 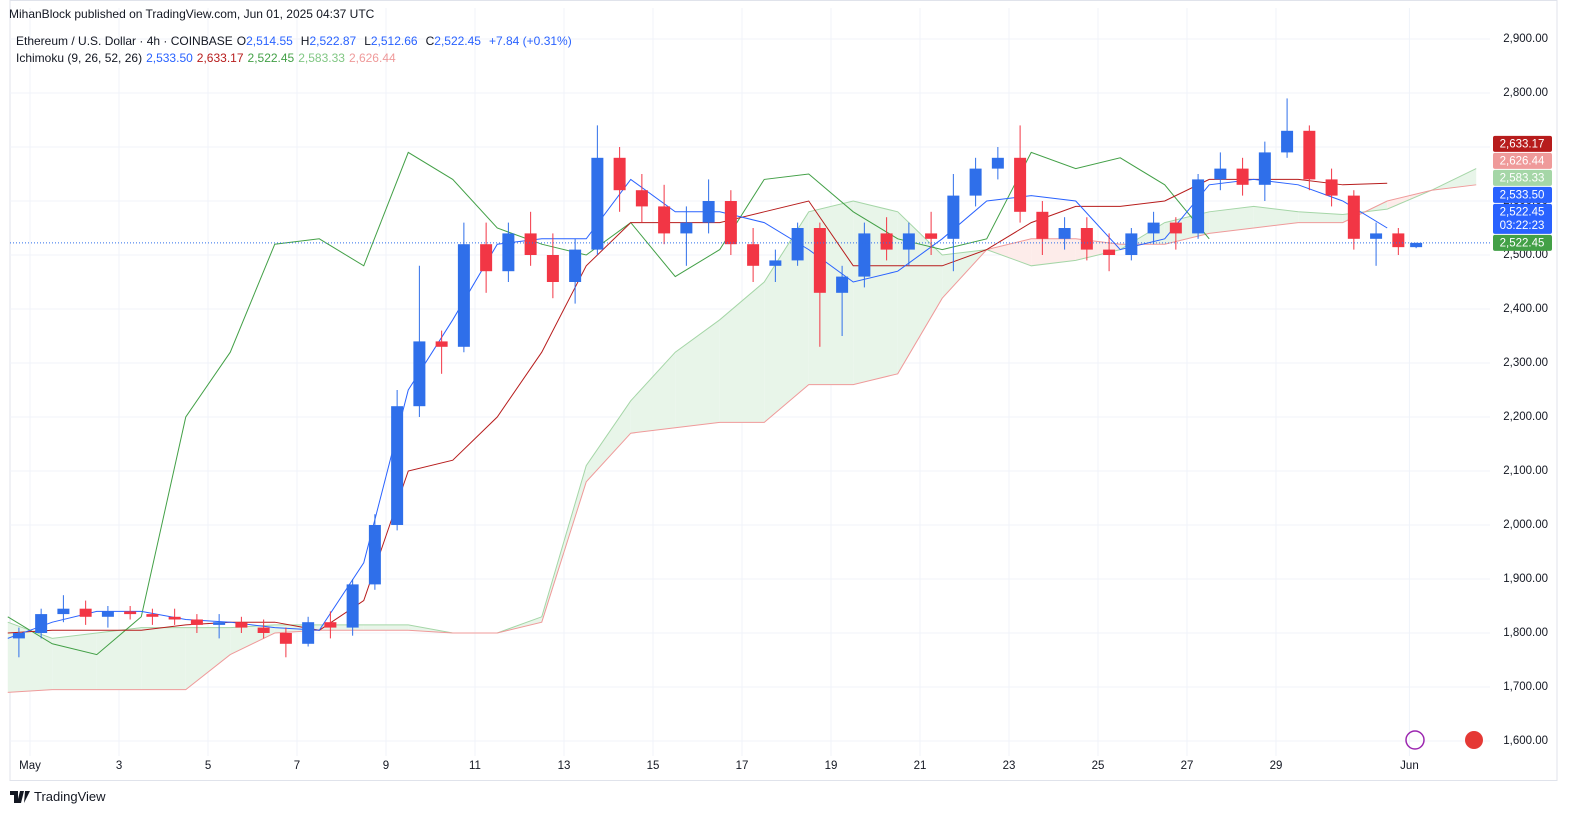 I want to click on ohlc-value: 2,522.45, so click(x=457, y=41).